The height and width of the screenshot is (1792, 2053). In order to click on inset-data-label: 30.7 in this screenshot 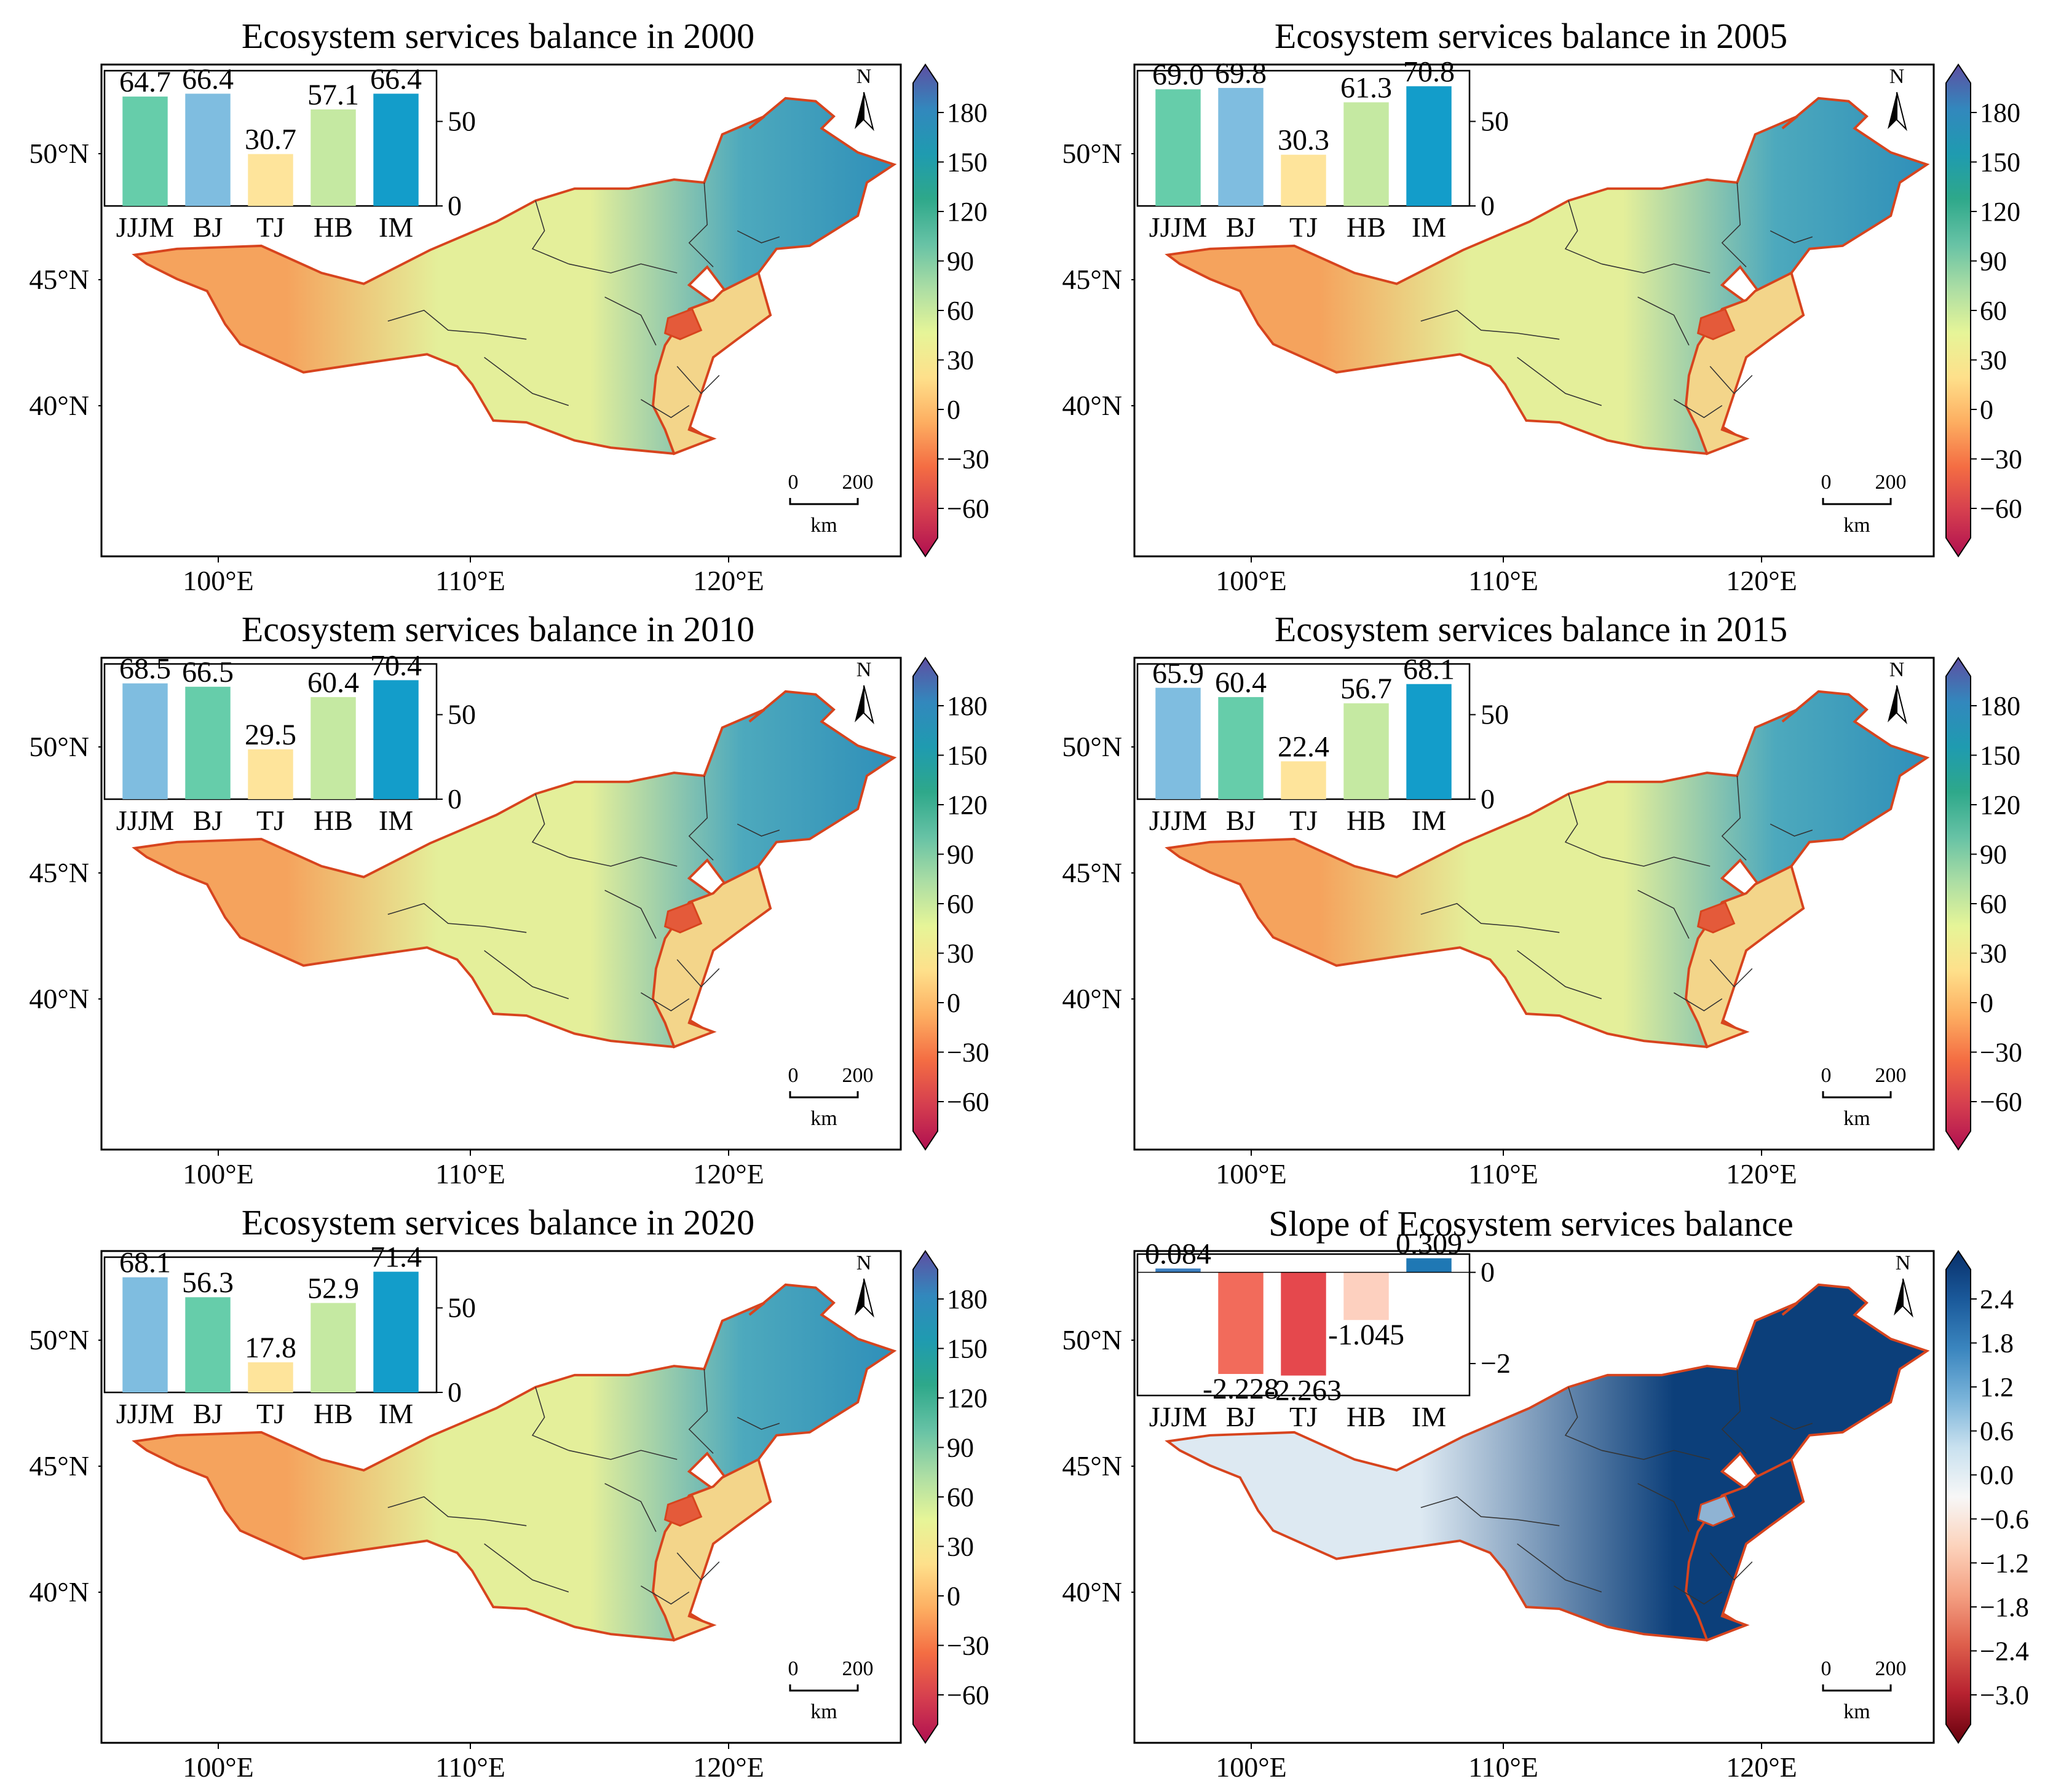, I will do `click(270, 140)`.